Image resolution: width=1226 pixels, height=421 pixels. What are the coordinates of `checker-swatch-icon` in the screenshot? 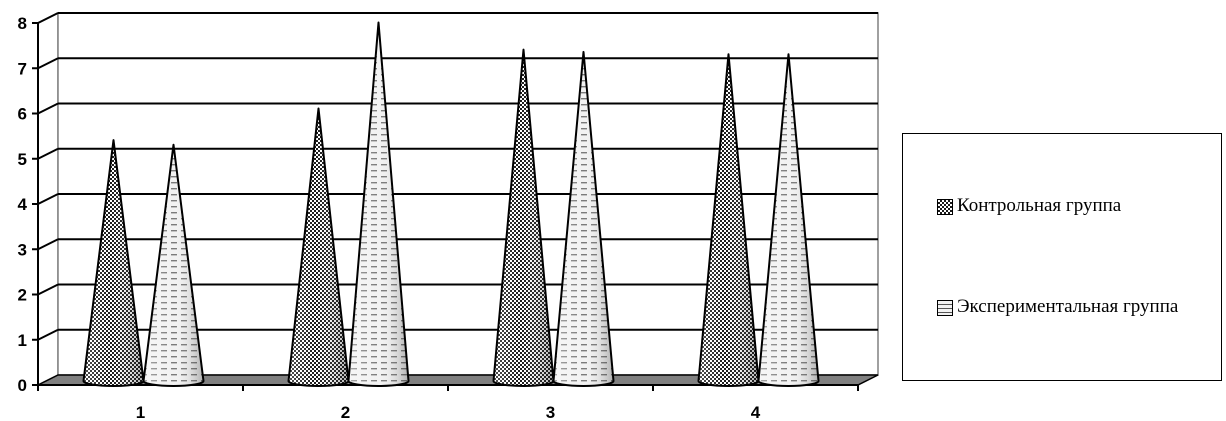 It's located at (945, 207).